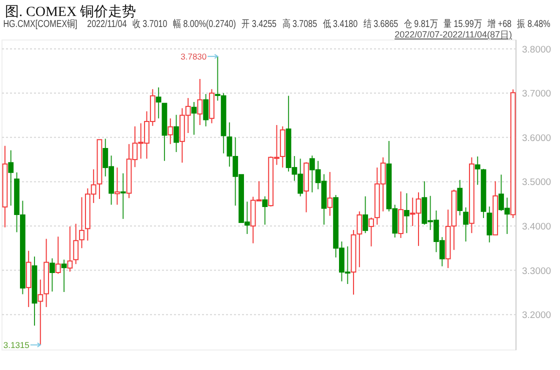 The height and width of the screenshot is (370, 560). What do you see at coordinates (70, 12) in the screenshot?
I see `chart-title: 图. COMEX 铜价走势` at bounding box center [70, 12].